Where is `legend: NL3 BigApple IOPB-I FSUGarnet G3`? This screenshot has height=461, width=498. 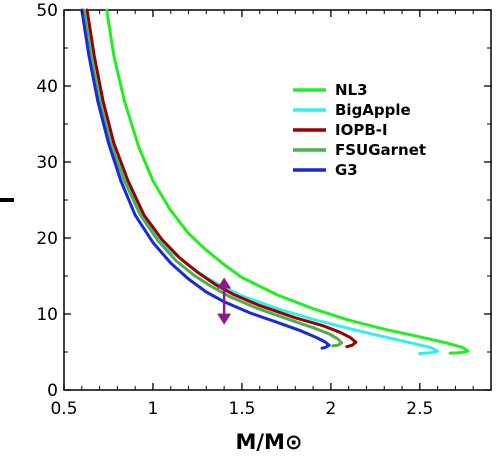
legend: NL3 BigApple IOPB-I FSUGarnet G3 is located at coordinates (359, 130).